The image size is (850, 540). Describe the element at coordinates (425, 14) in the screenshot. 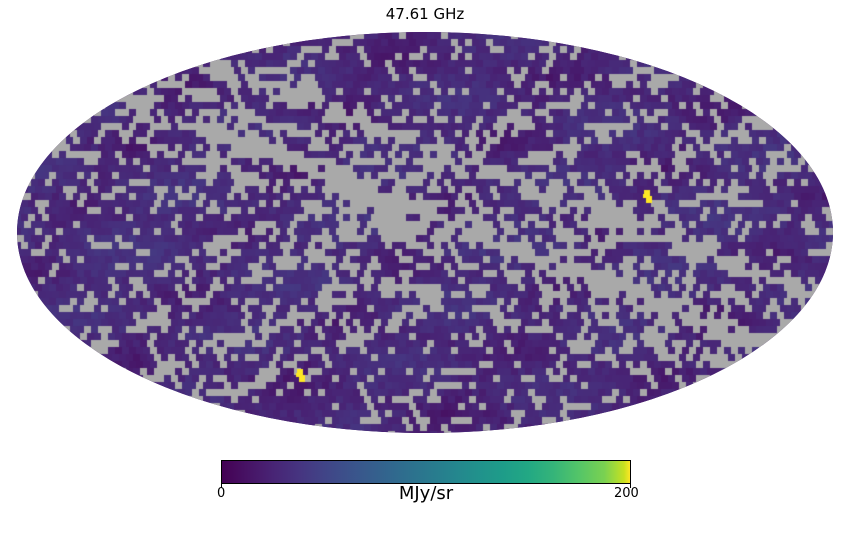

I see `figure-title: 47.61 GHz` at that location.